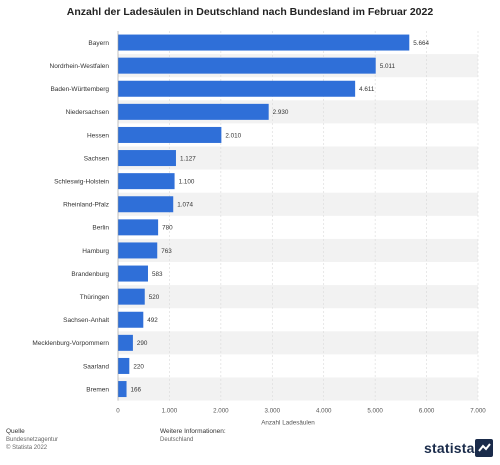 The height and width of the screenshot is (465, 500). Describe the element at coordinates (15, 431) in the screenshot. I see `source-heading: Quelle` at that location.